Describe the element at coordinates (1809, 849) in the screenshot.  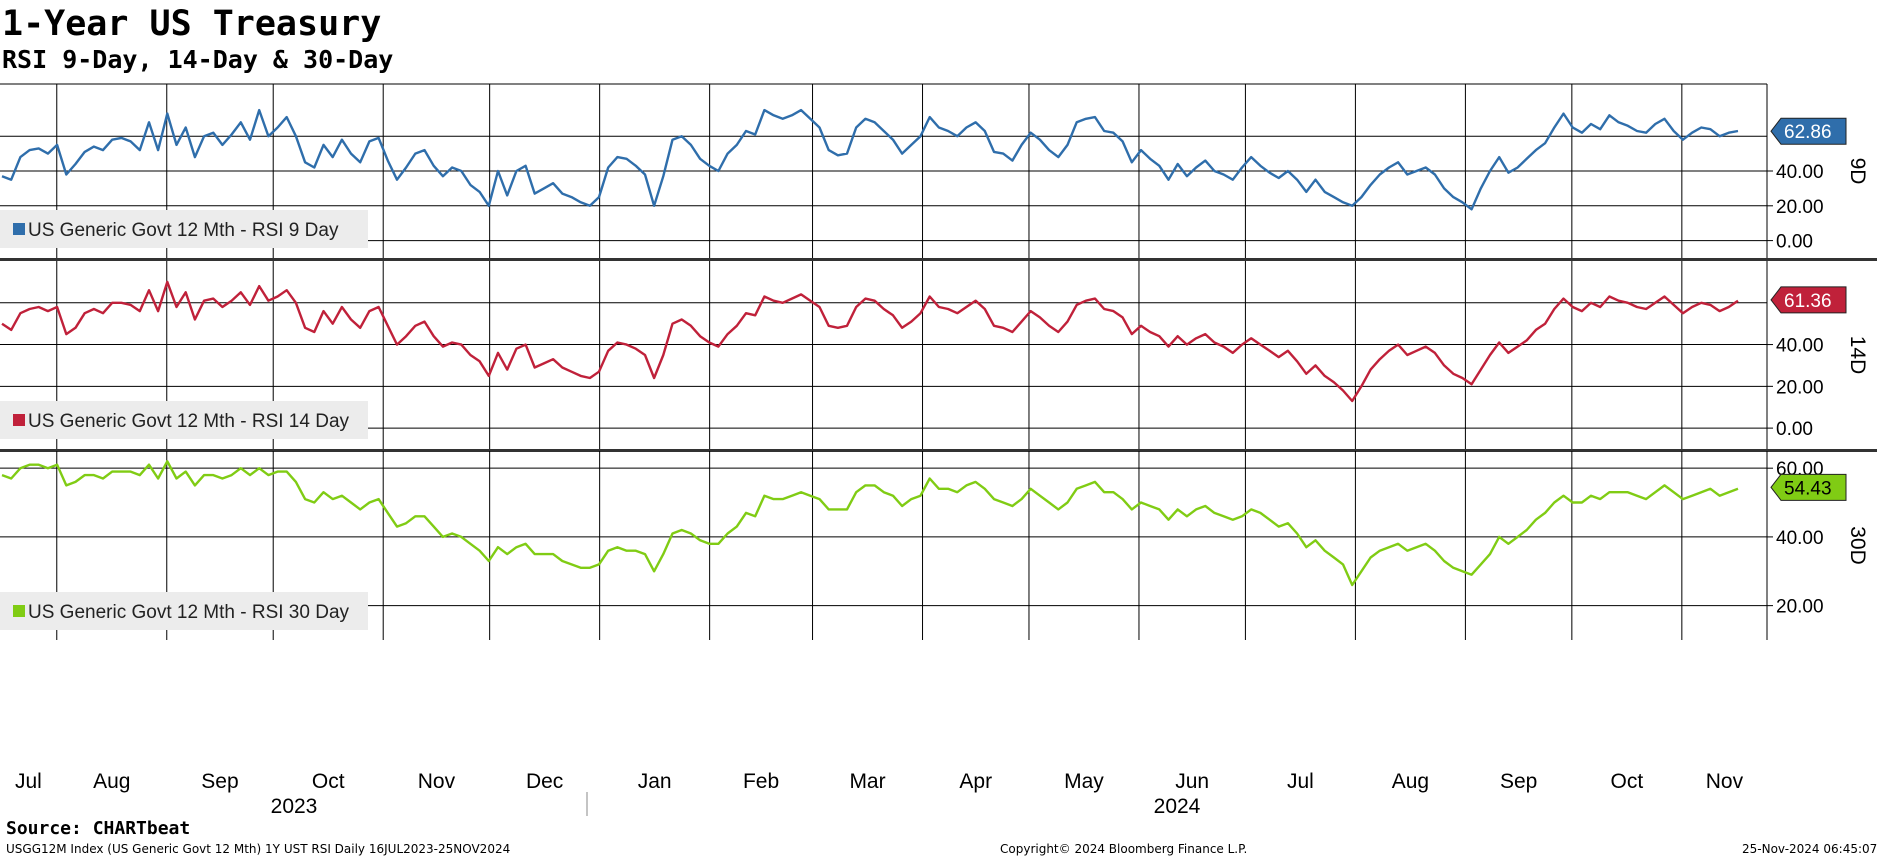
I see `timestamp: 25-Nov-2024 06:45:07` at that location.